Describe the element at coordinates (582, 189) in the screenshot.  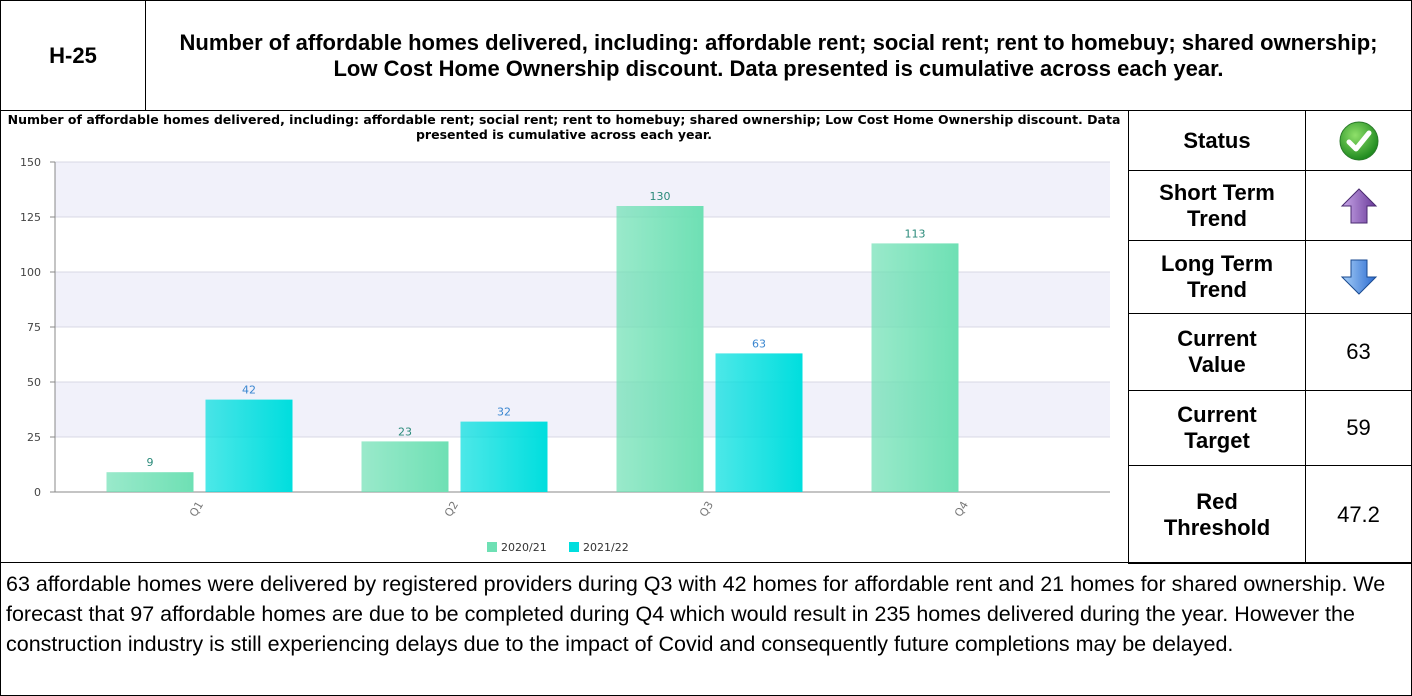
I see `grid-band` at that location.